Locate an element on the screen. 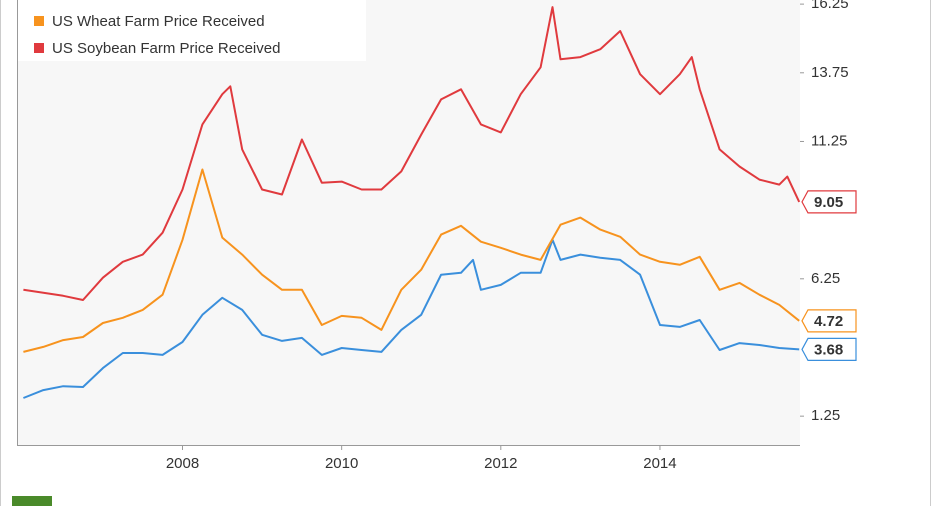 This screenshot has height=506, width=931. end-label: 3.68 is located at coordinates (828, 349).